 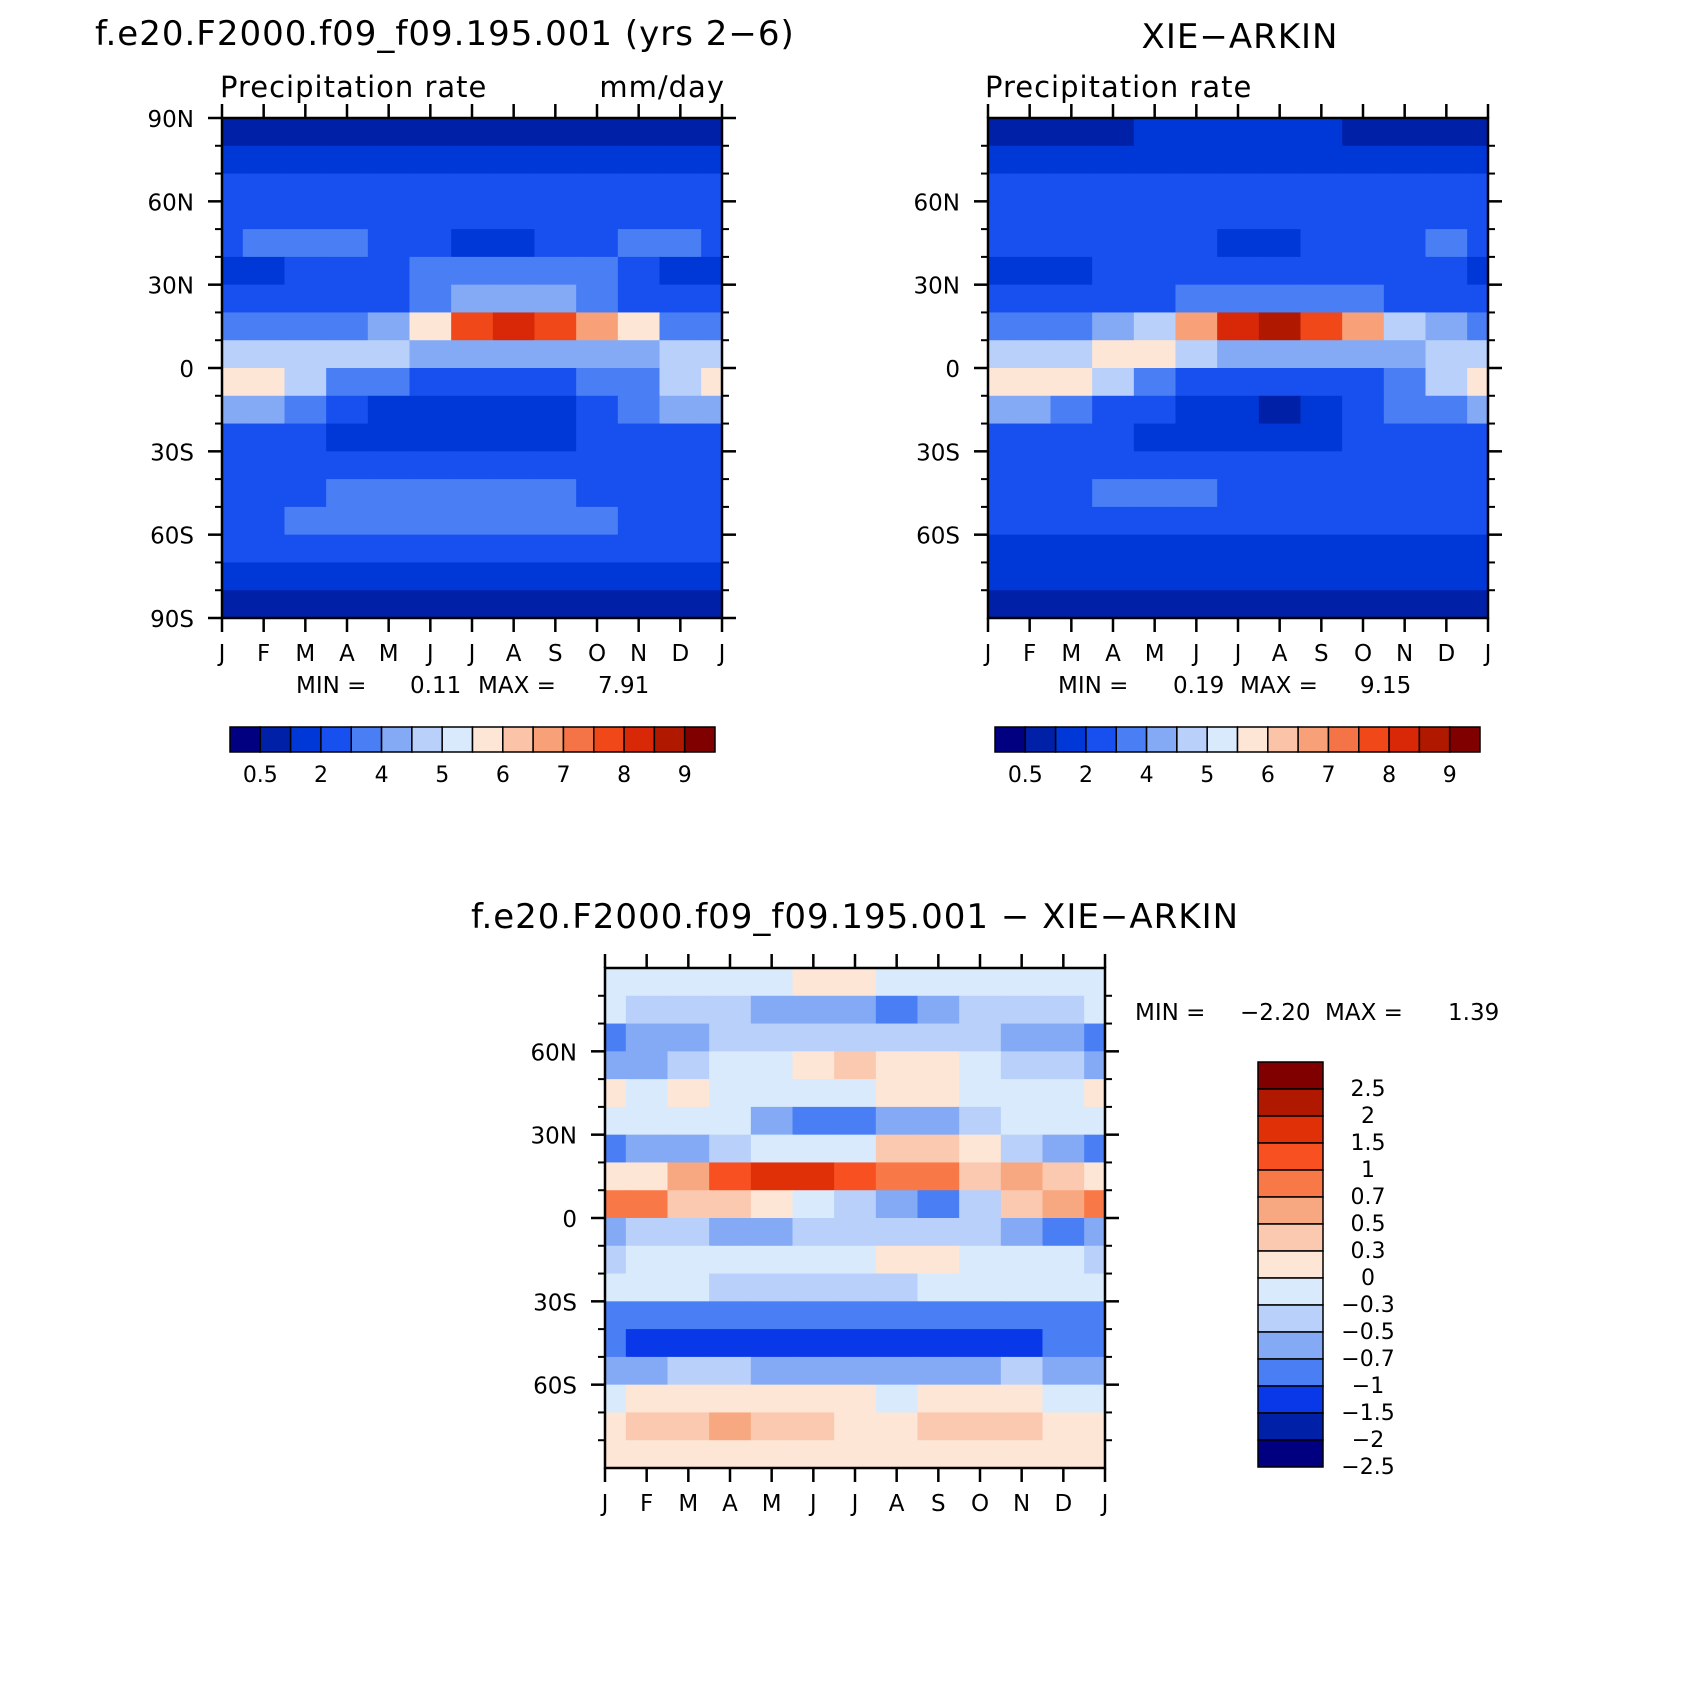 I want to click on colorbar-label: 7, so click(x=563, y=775).